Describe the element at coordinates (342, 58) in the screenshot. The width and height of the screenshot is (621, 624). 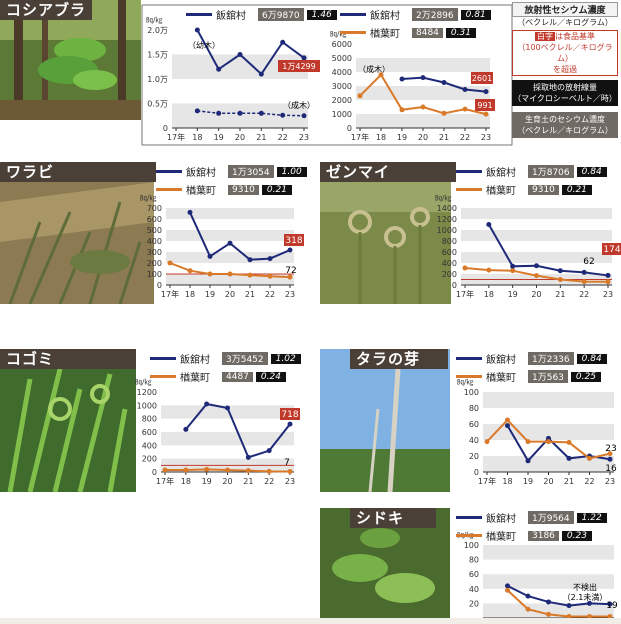
I see `y-tick-label: 5000` at that location.